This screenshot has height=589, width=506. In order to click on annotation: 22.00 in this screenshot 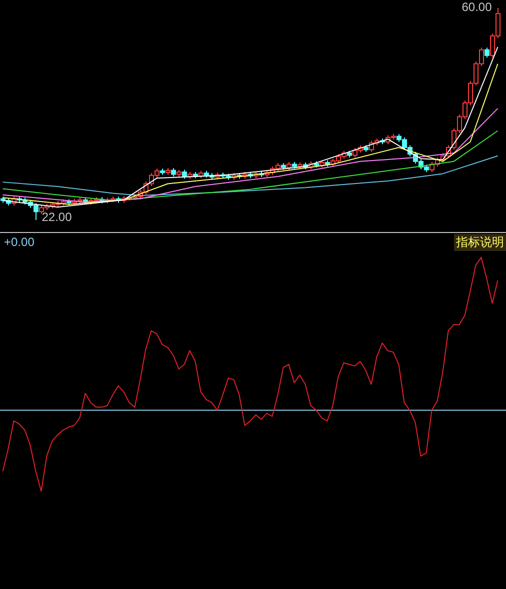, I will do `click(57, 217)`.